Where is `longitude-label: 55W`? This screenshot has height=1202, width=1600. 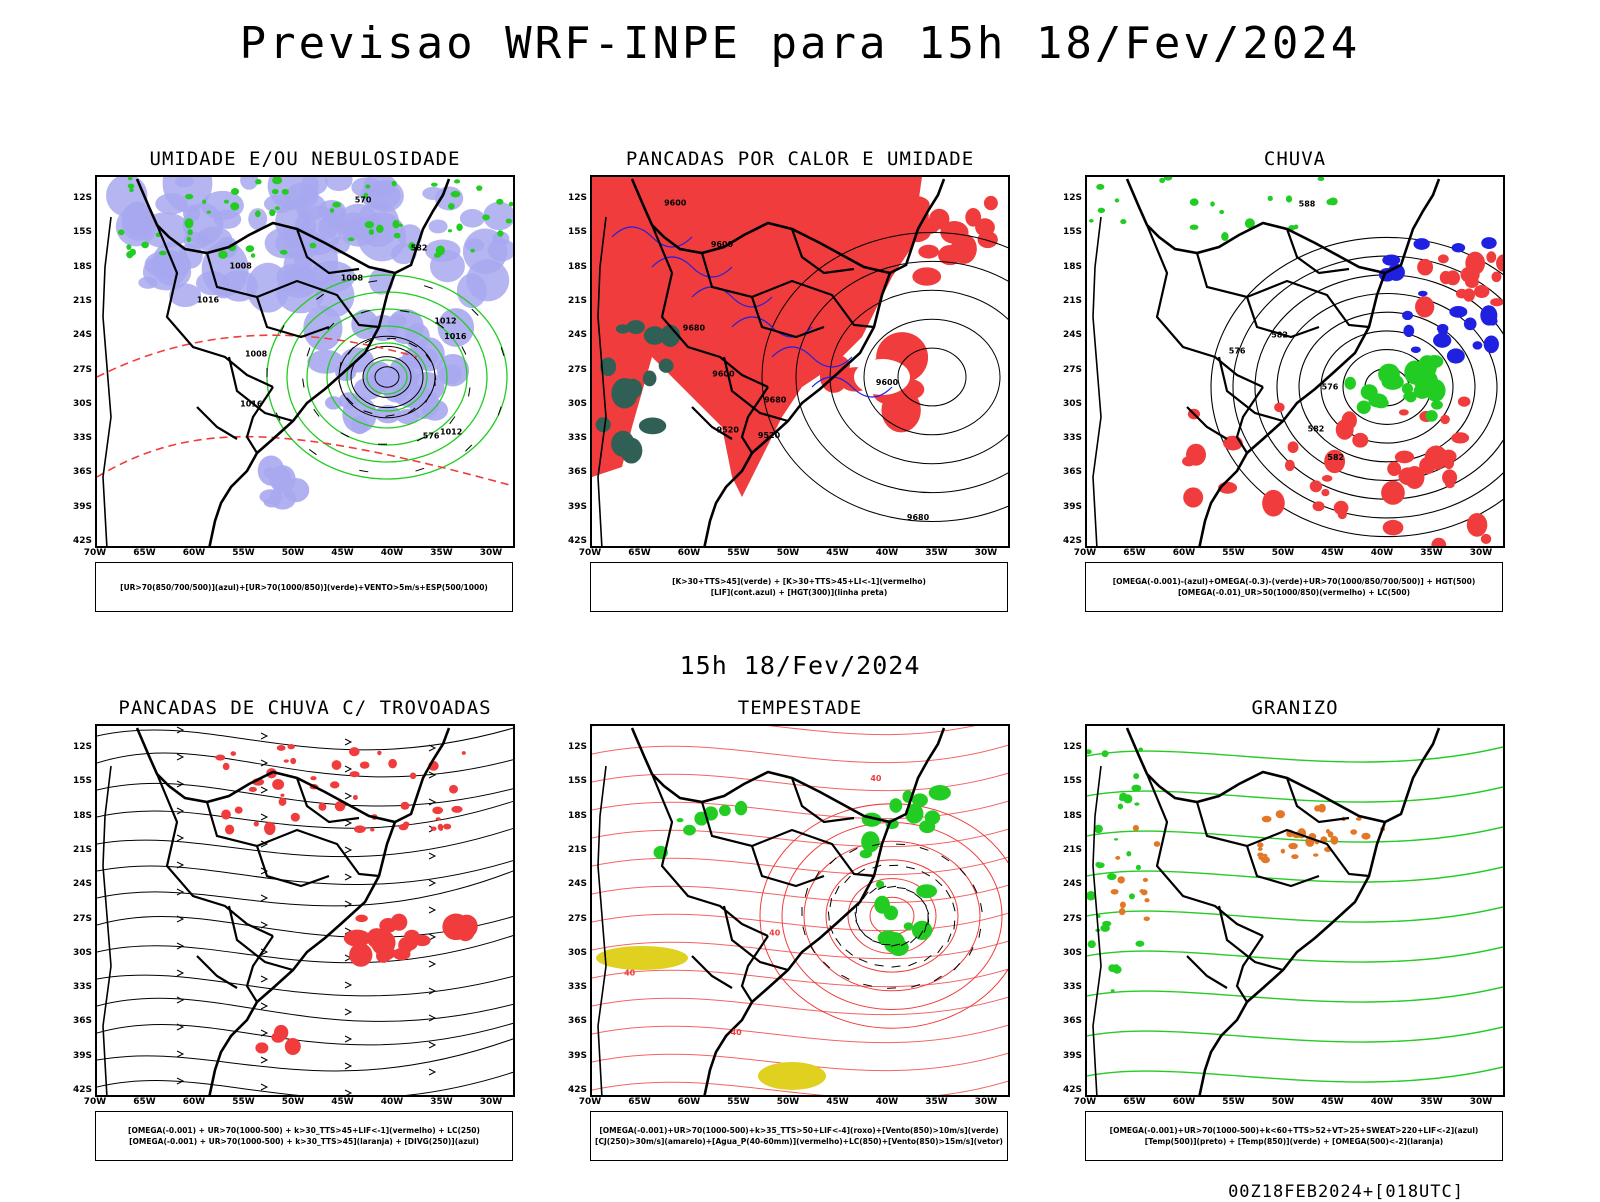
longitude-label: 55W is located at coordinates (244, 553).